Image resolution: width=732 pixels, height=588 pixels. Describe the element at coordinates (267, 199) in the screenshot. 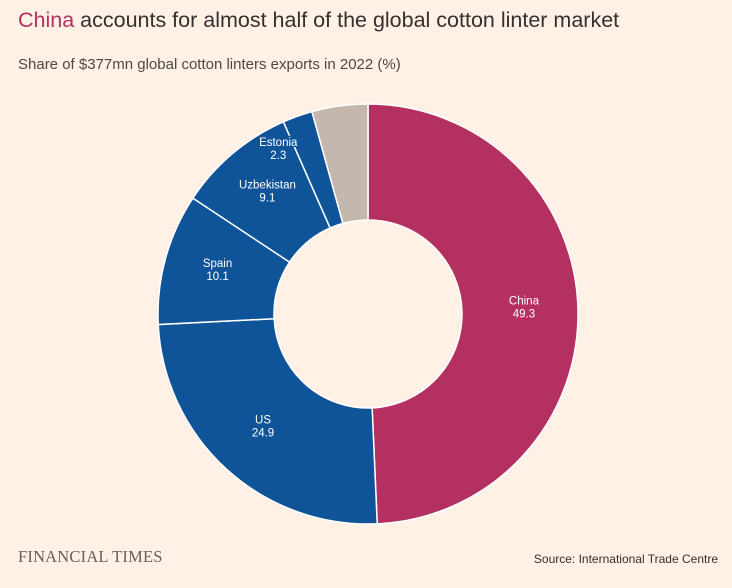

I see `slice-value: 9.1` at that location.